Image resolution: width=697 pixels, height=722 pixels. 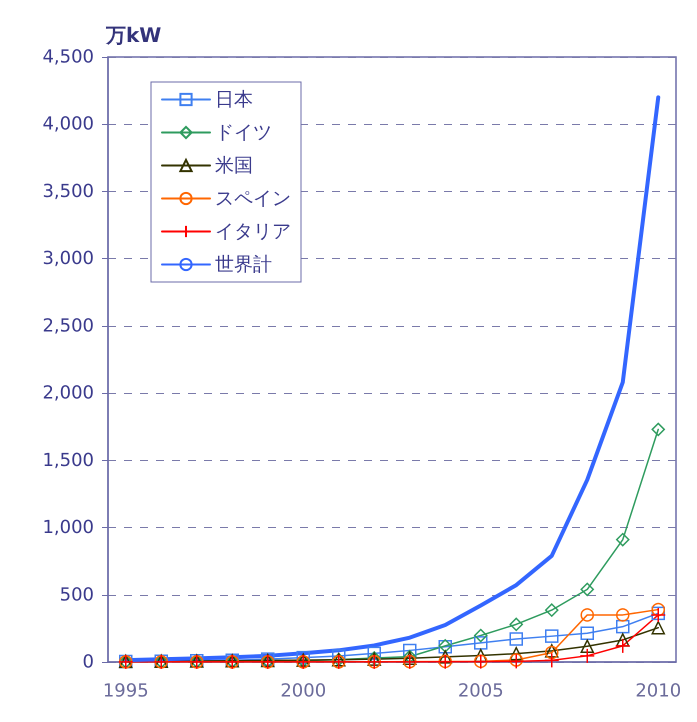 What do you see at coordinates (68, 57) in the screenshot?
I see `y-tick-label: 4,500` at bounding box center [68, 57].